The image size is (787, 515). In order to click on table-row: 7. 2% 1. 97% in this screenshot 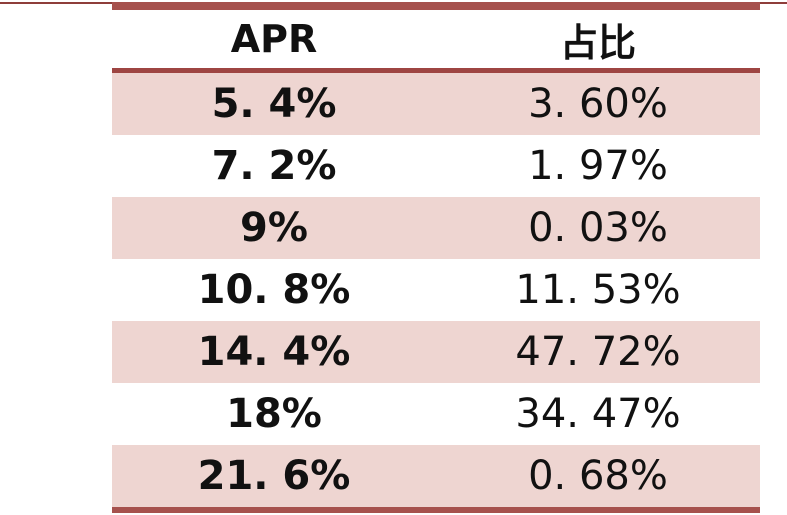, I will do `click(436, 166)`.